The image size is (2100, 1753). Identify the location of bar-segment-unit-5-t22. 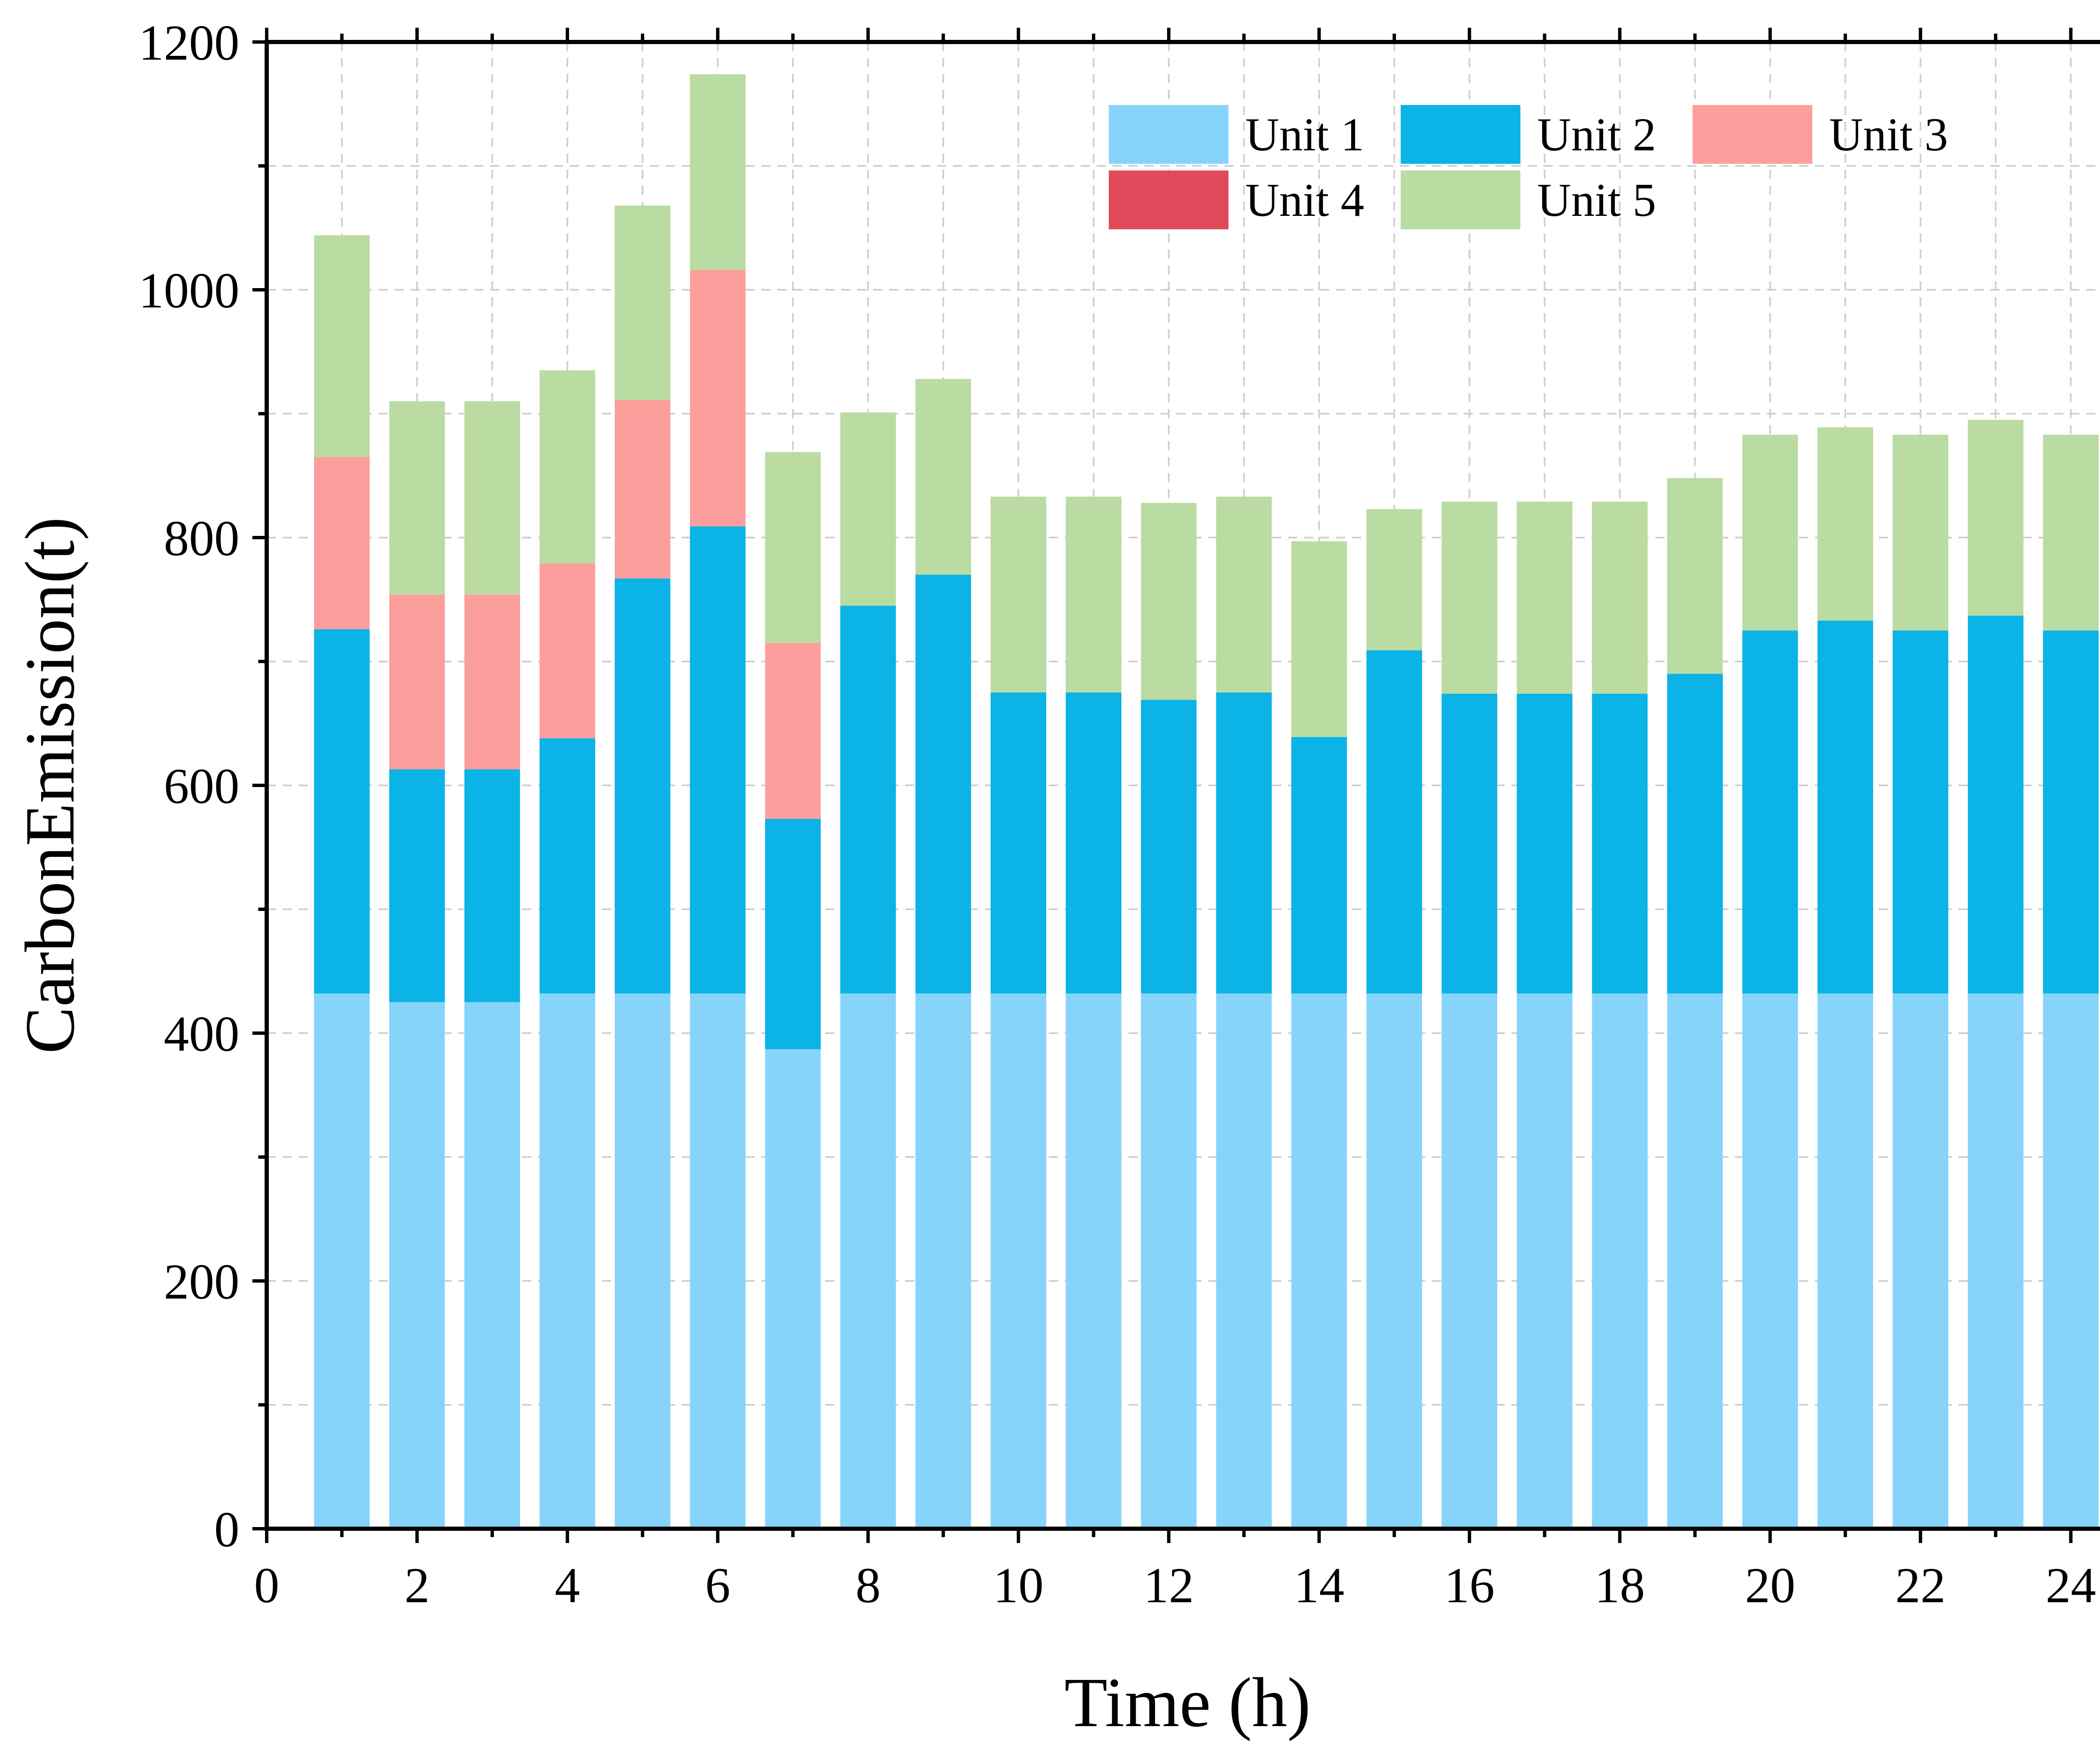
(1920, 533).